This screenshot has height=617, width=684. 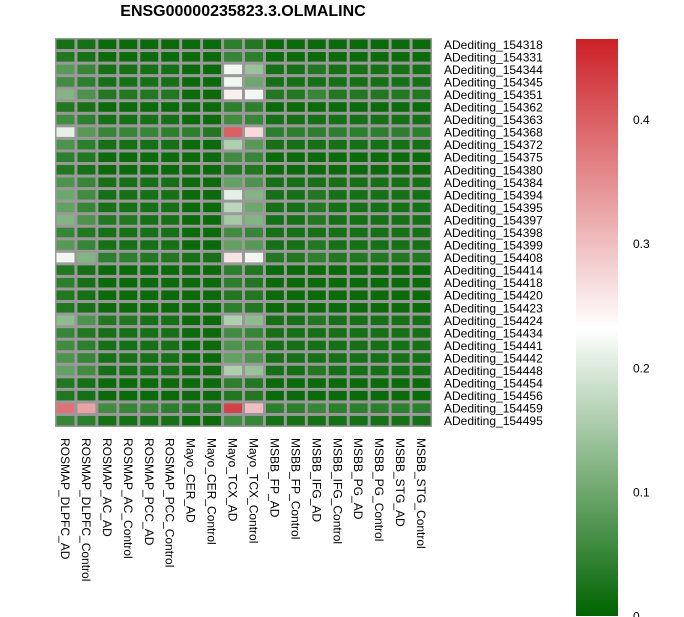 What do you see at coordinates (493, 183) in the screenshot?
I see `row-label: ADediting_154384` at bounding box center [493, 183].